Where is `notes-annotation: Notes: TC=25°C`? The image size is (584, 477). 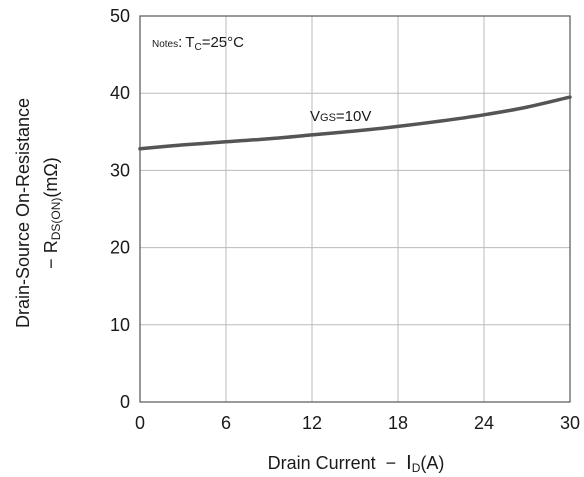
notes-annotation: Notes: TC=25°C is located at coordinates (198, 43).